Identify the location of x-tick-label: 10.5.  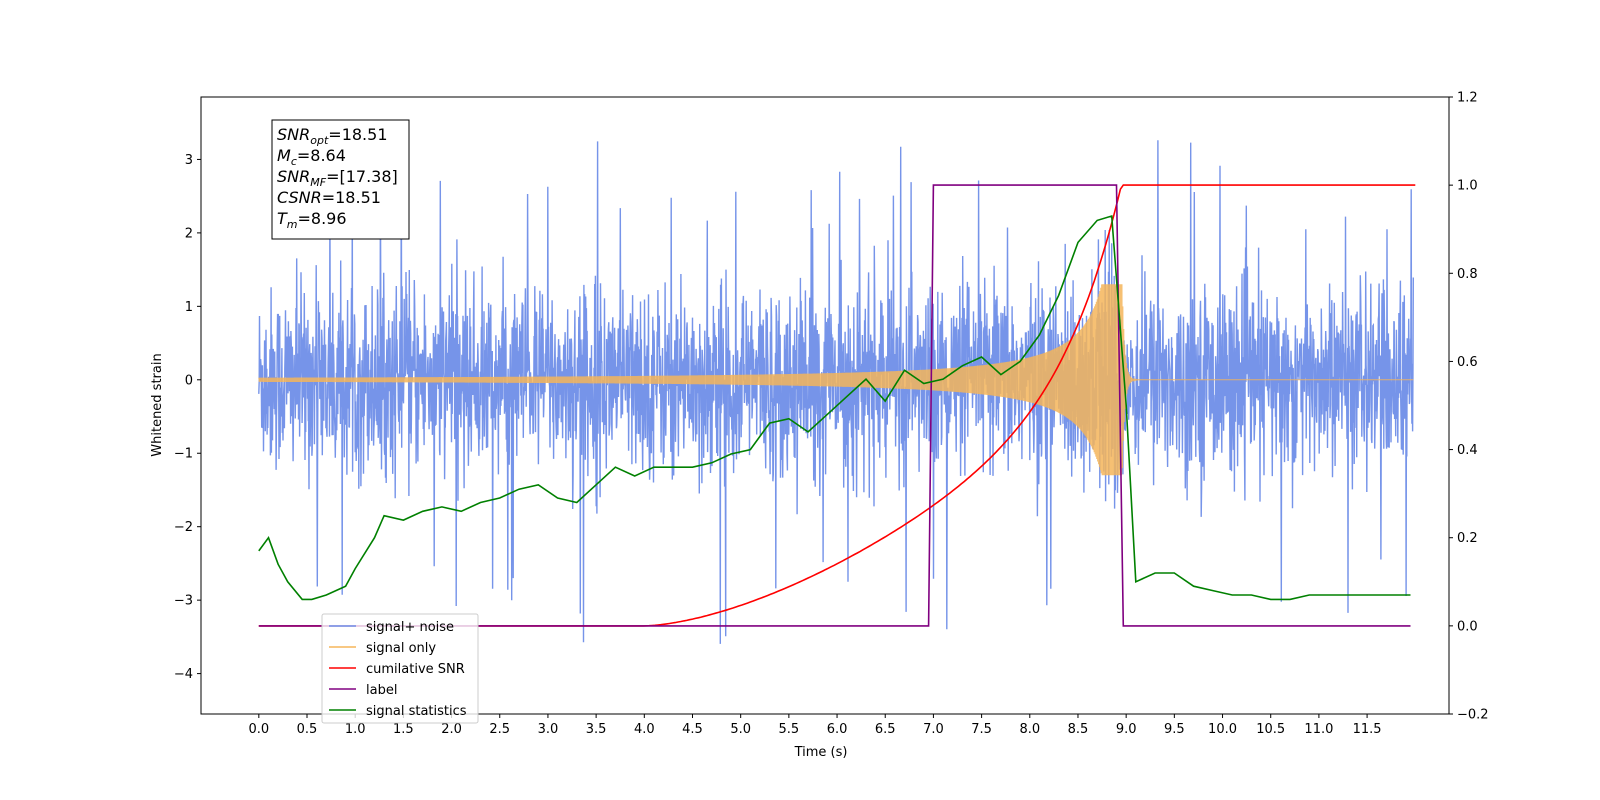
(1270, 729).